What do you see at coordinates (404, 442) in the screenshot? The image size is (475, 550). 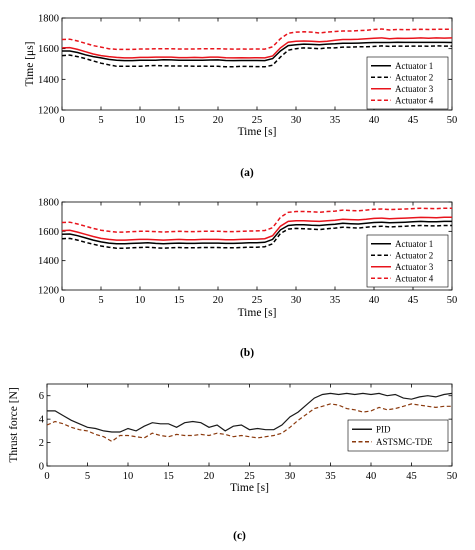 I see `legend-label: ASTSMC-TDE` at bounding box center [404, 442].